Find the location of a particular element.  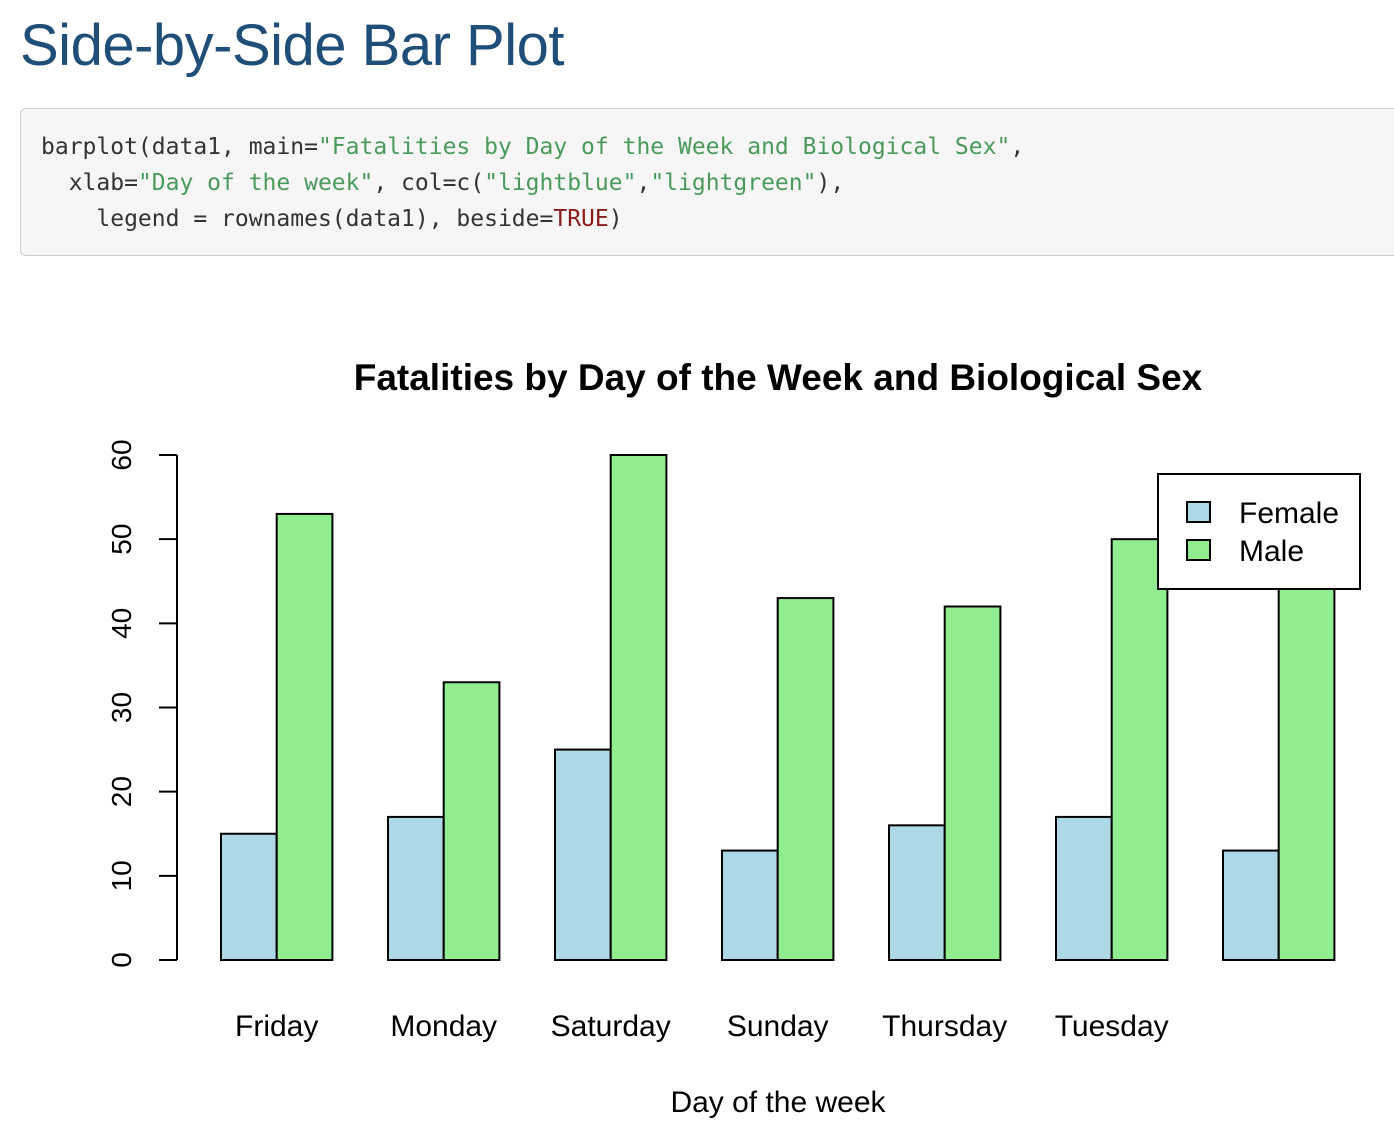

bar-male-thursday is located at coordinates (972, 783).